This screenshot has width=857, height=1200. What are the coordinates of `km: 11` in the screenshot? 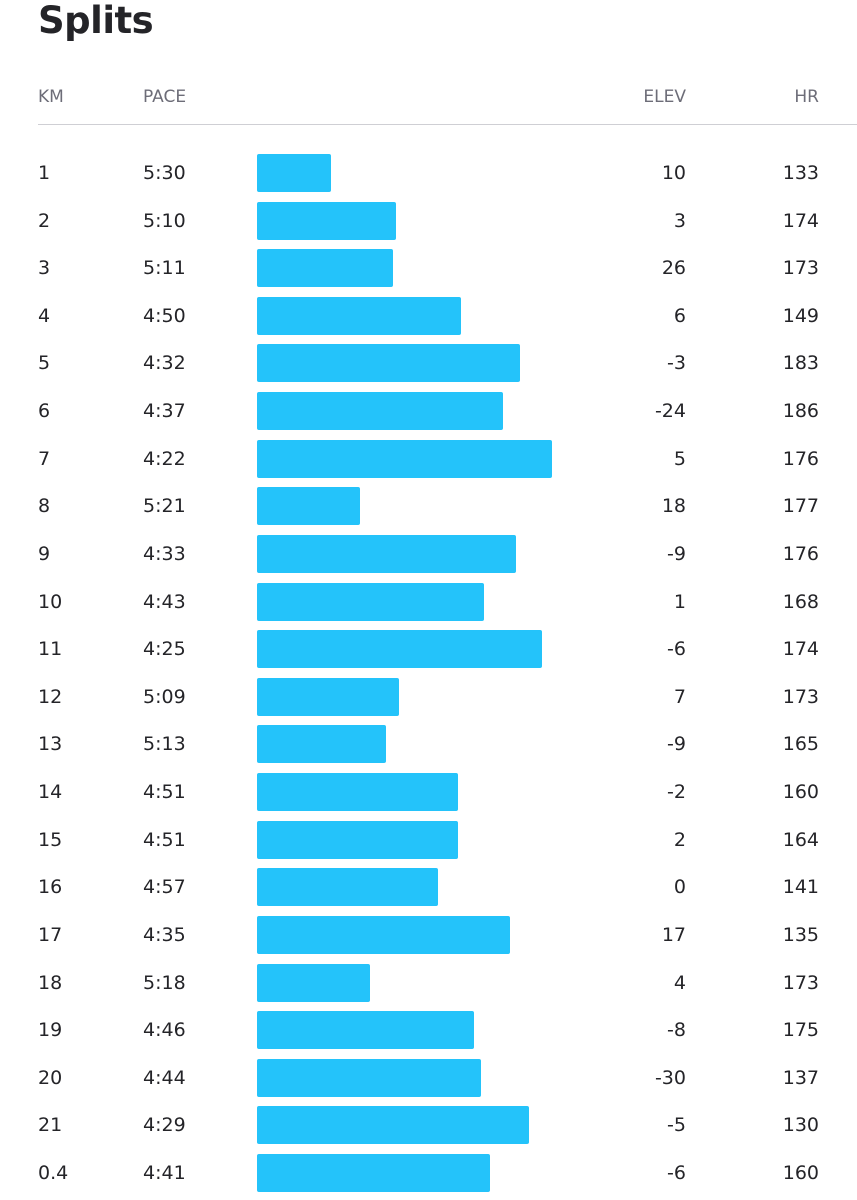 It's located at (50, 649).